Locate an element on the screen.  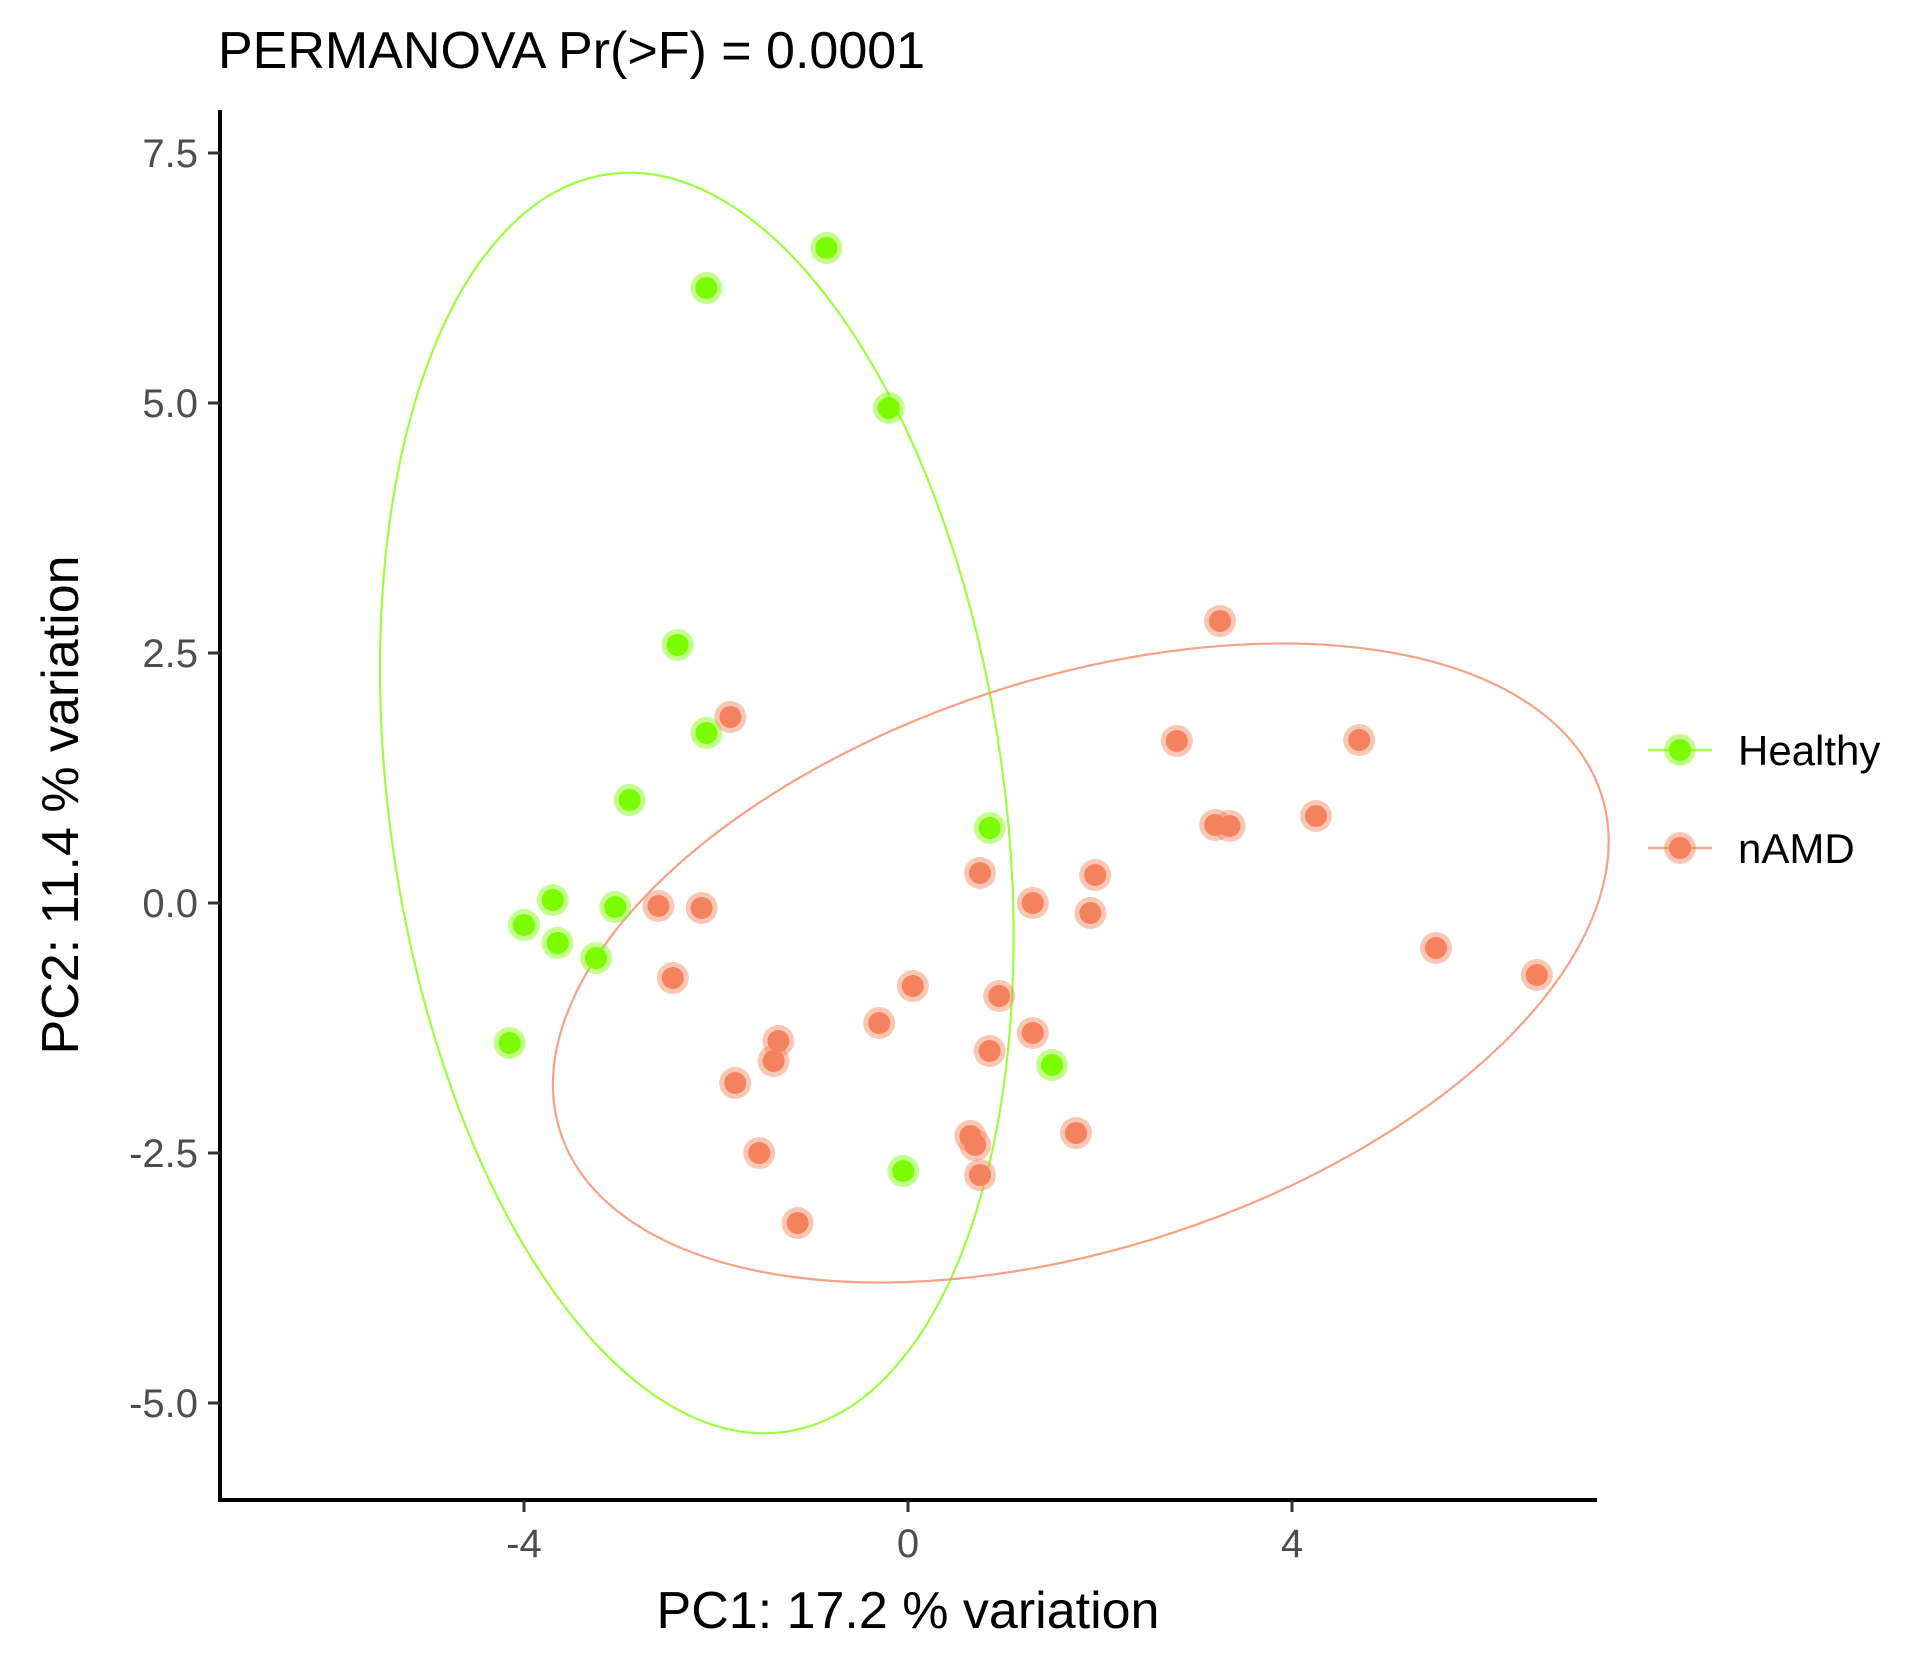
legend-key-healthy is located at coordinates (1680, 750).